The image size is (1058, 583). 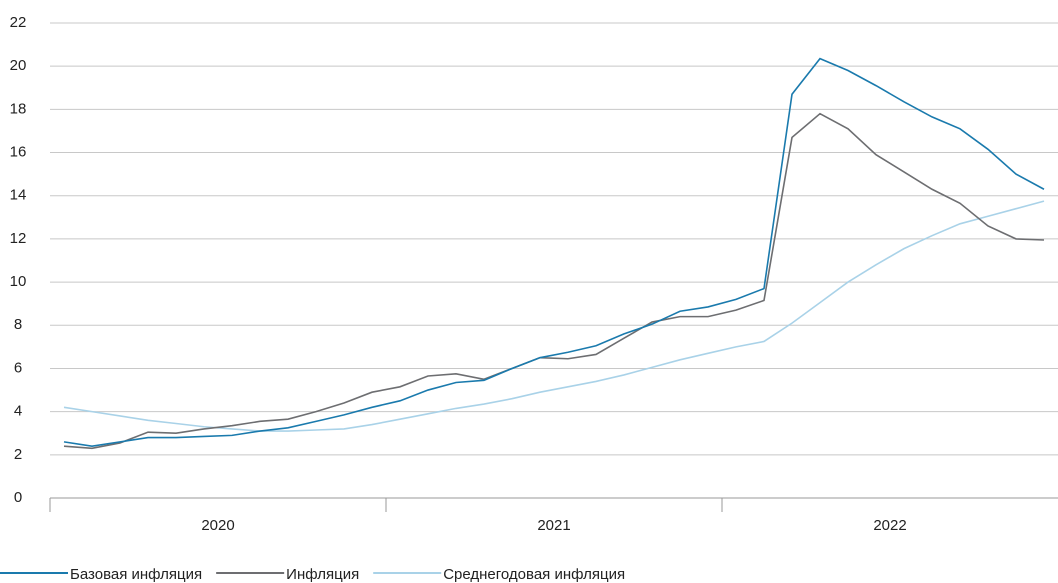 I want to click on y-tick-label: 10, so click(x=18, y=281).